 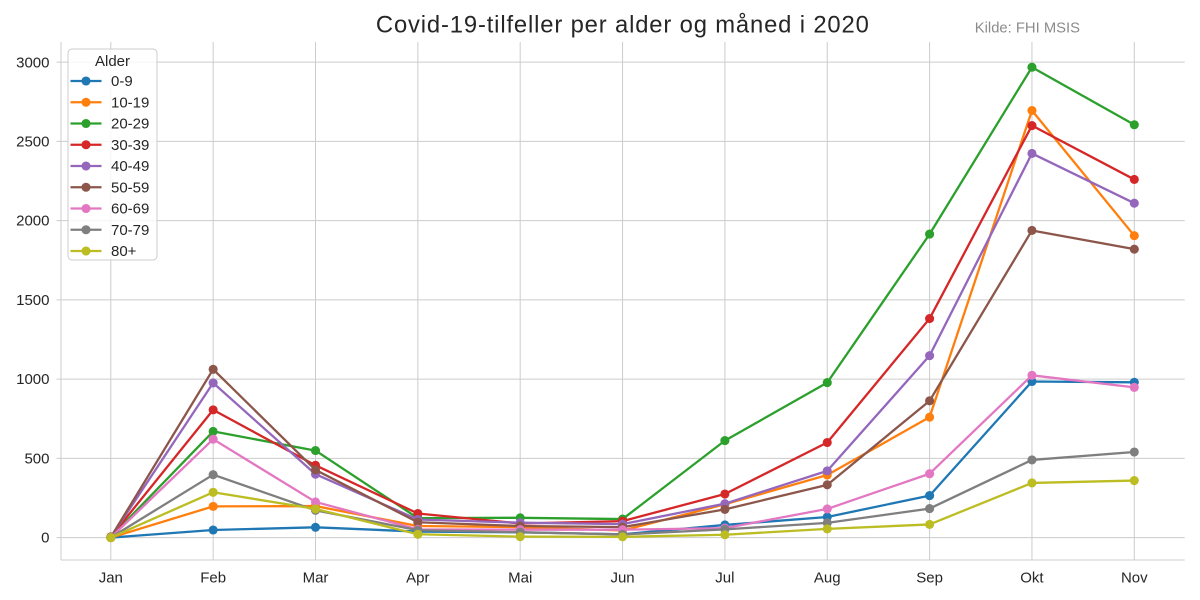 What do you see at coordinates (130, 209) in the screenshot?
I see `svg-text: 60-69` at bounding box center [130, 209].